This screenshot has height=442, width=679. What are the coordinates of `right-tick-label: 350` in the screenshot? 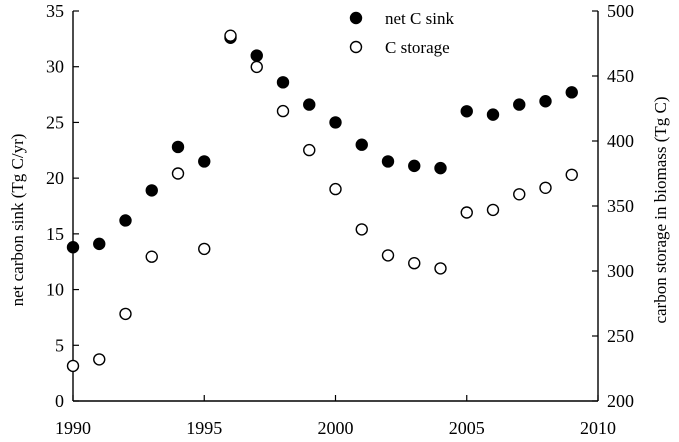 It's located at (620, 206).